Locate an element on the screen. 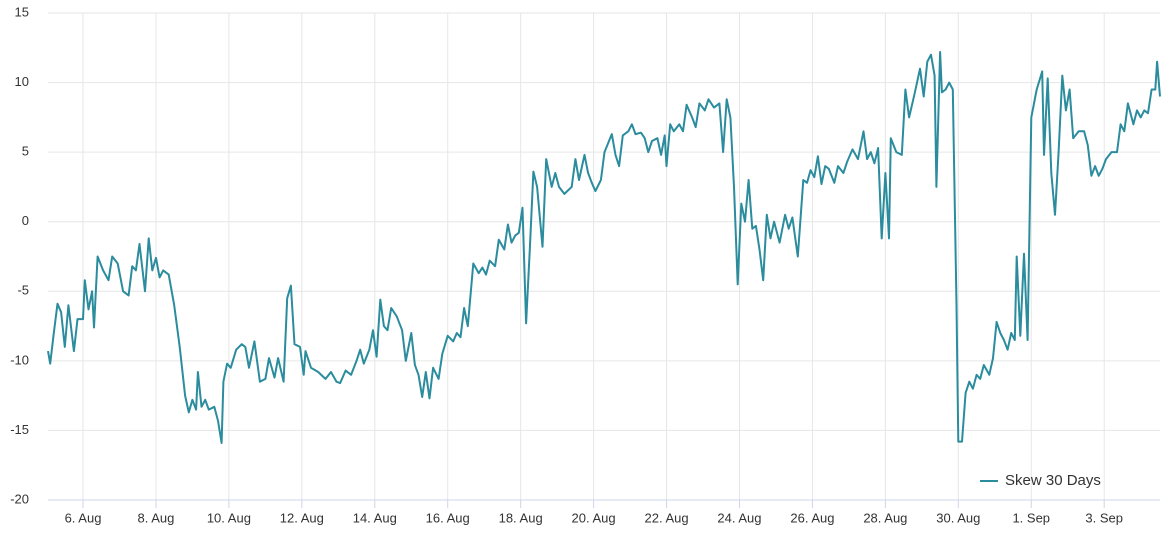  x-tick-label: 24. Aug is located at coordinates (739, 517).